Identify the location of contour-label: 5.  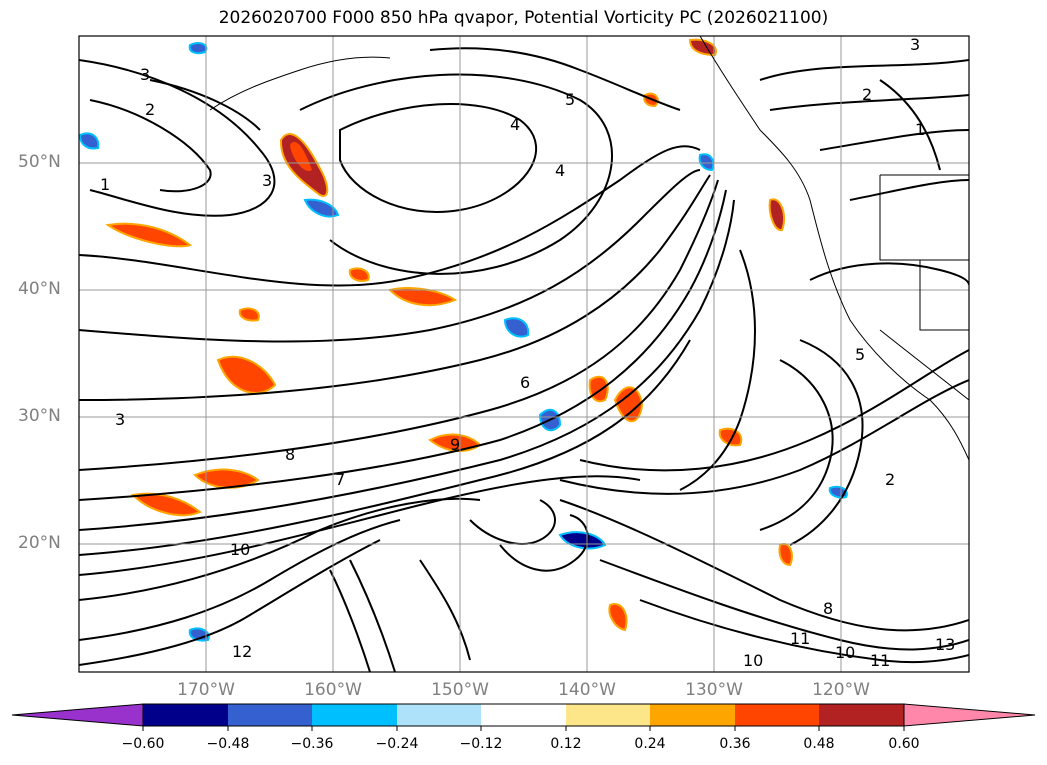
(860, 354).